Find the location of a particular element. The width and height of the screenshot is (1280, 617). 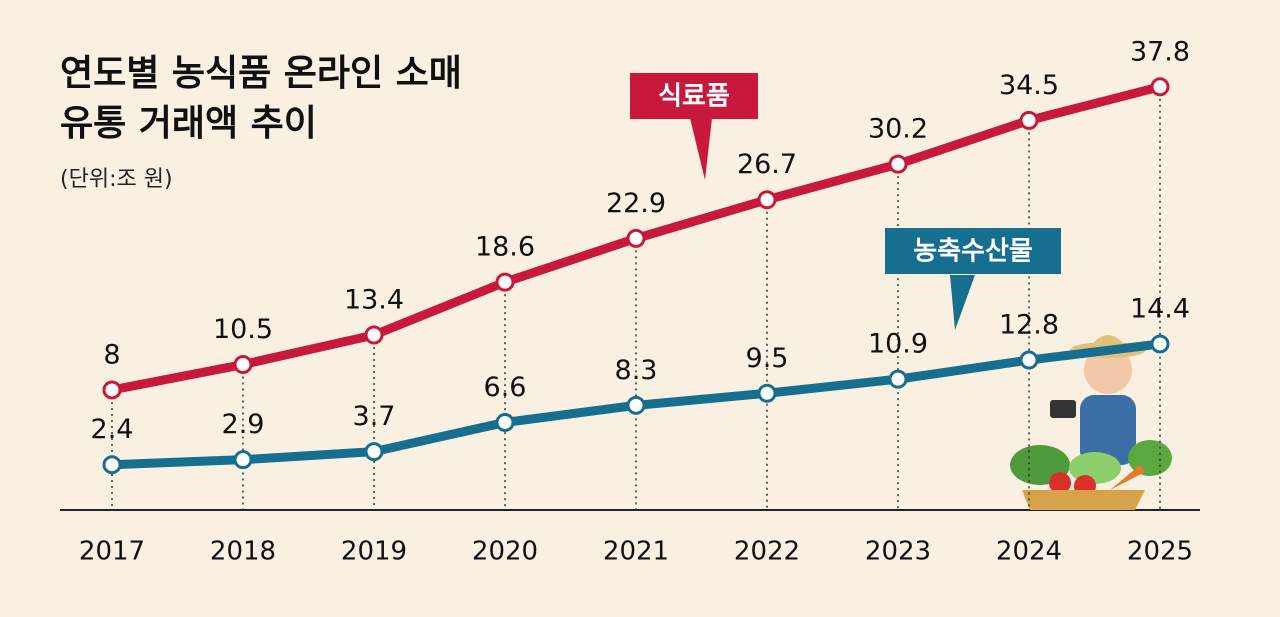

x-tick-label: 2019 is located at coordinates (374, 552).